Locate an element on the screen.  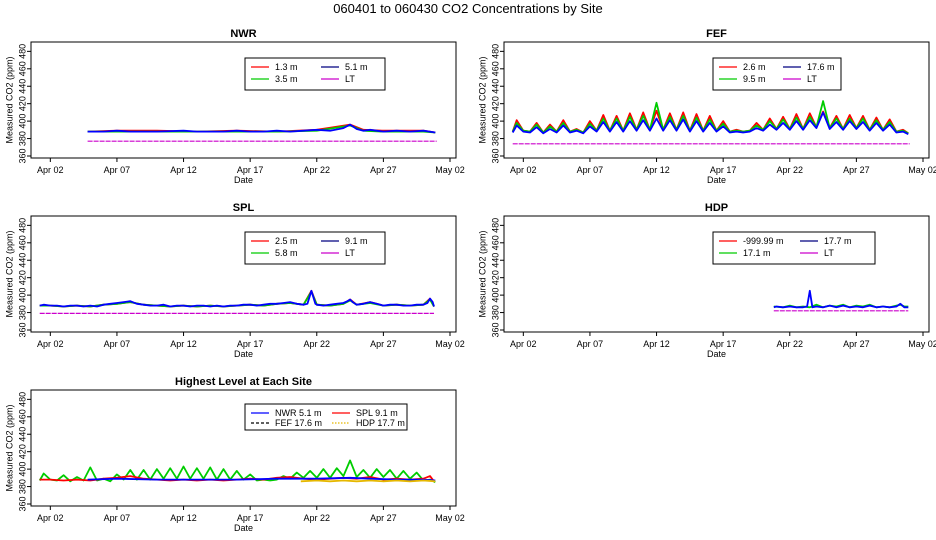
legend-label-spl-3: LT is located at coordinates (350, 253).